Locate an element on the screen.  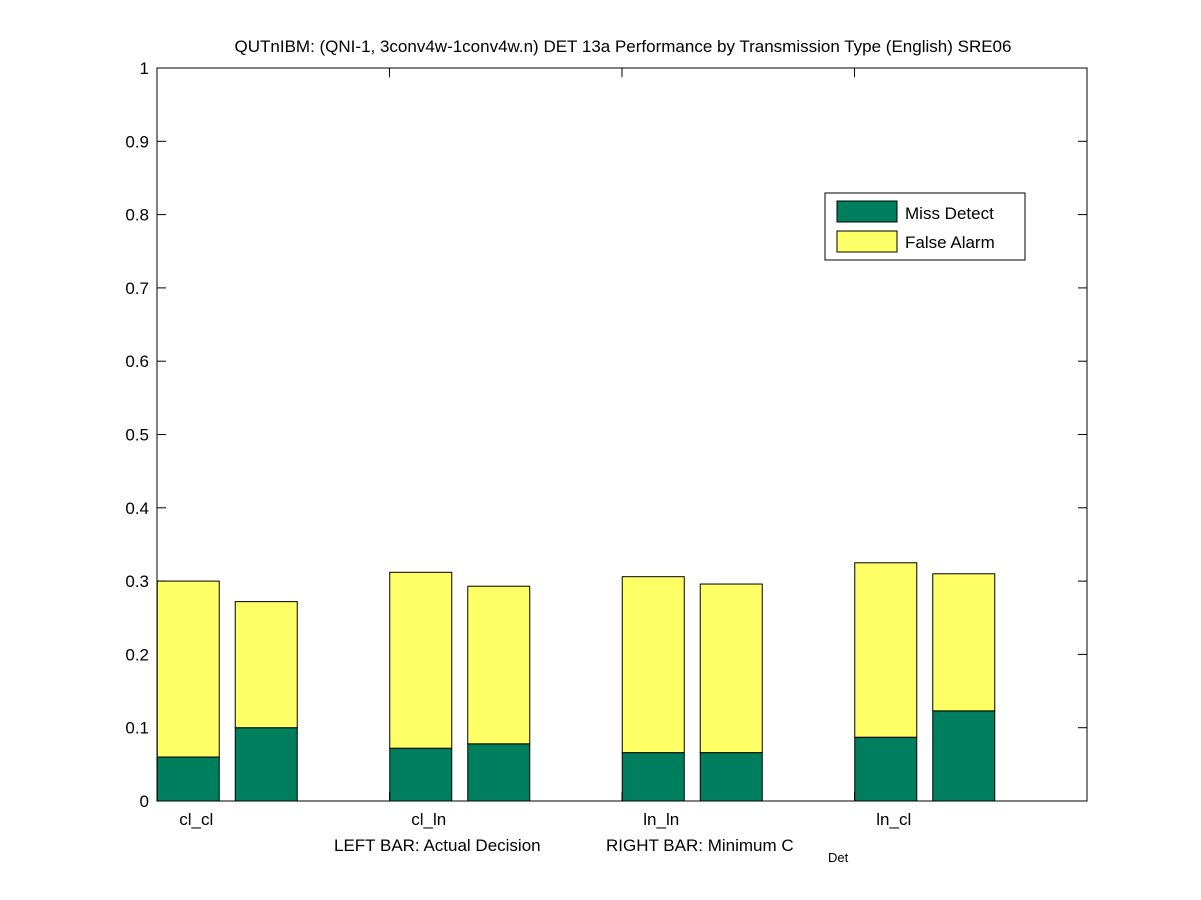
y-tick-label: 0.7 is located at coordinates (137, 288).